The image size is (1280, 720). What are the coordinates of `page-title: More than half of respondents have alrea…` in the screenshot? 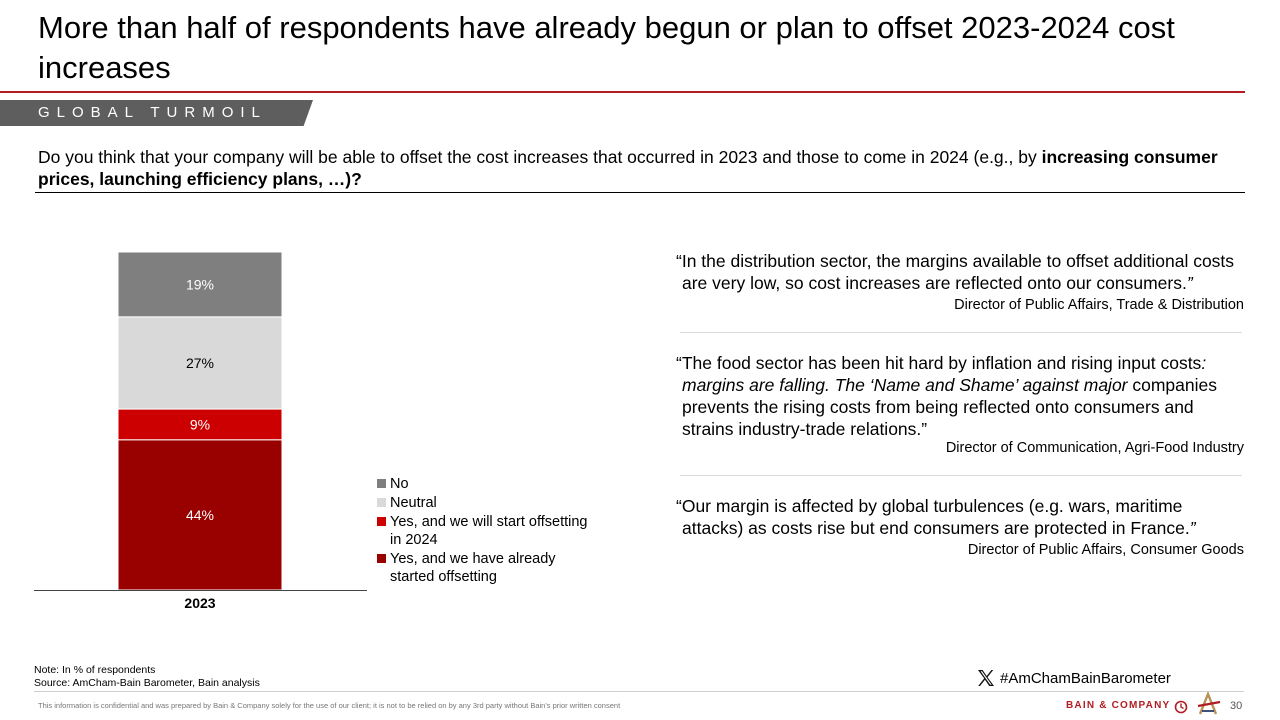 It's located at (606, 47).